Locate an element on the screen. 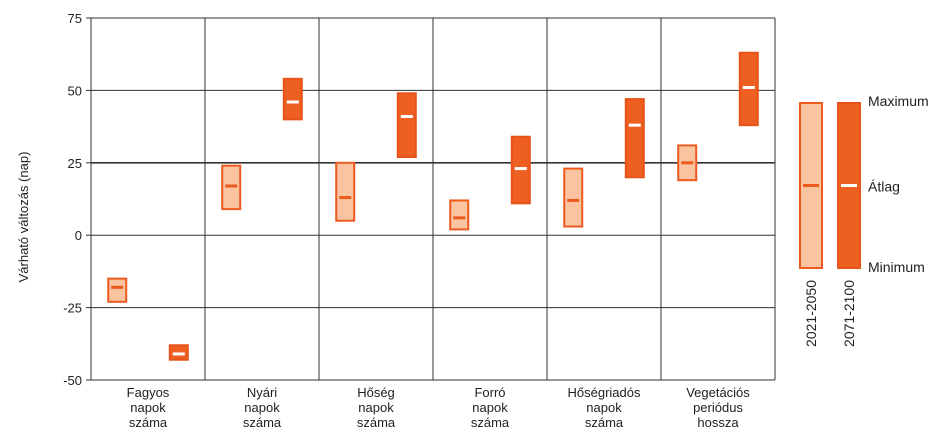 The height and width of the screenshot is (447, 949). category-label: Hőségriadós napok száma is located at coordinates (604, 407).